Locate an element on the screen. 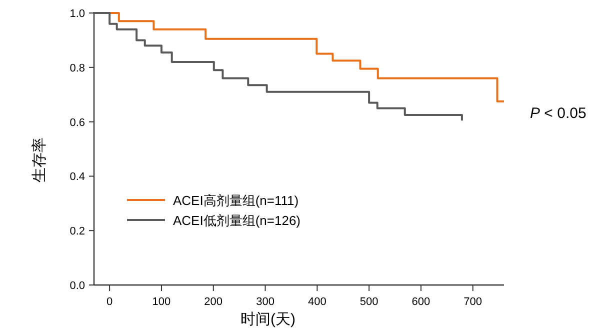 The height and width of the screenshot is (331, 596). x-tick-label: 600 is located at coordinates (421, 302).